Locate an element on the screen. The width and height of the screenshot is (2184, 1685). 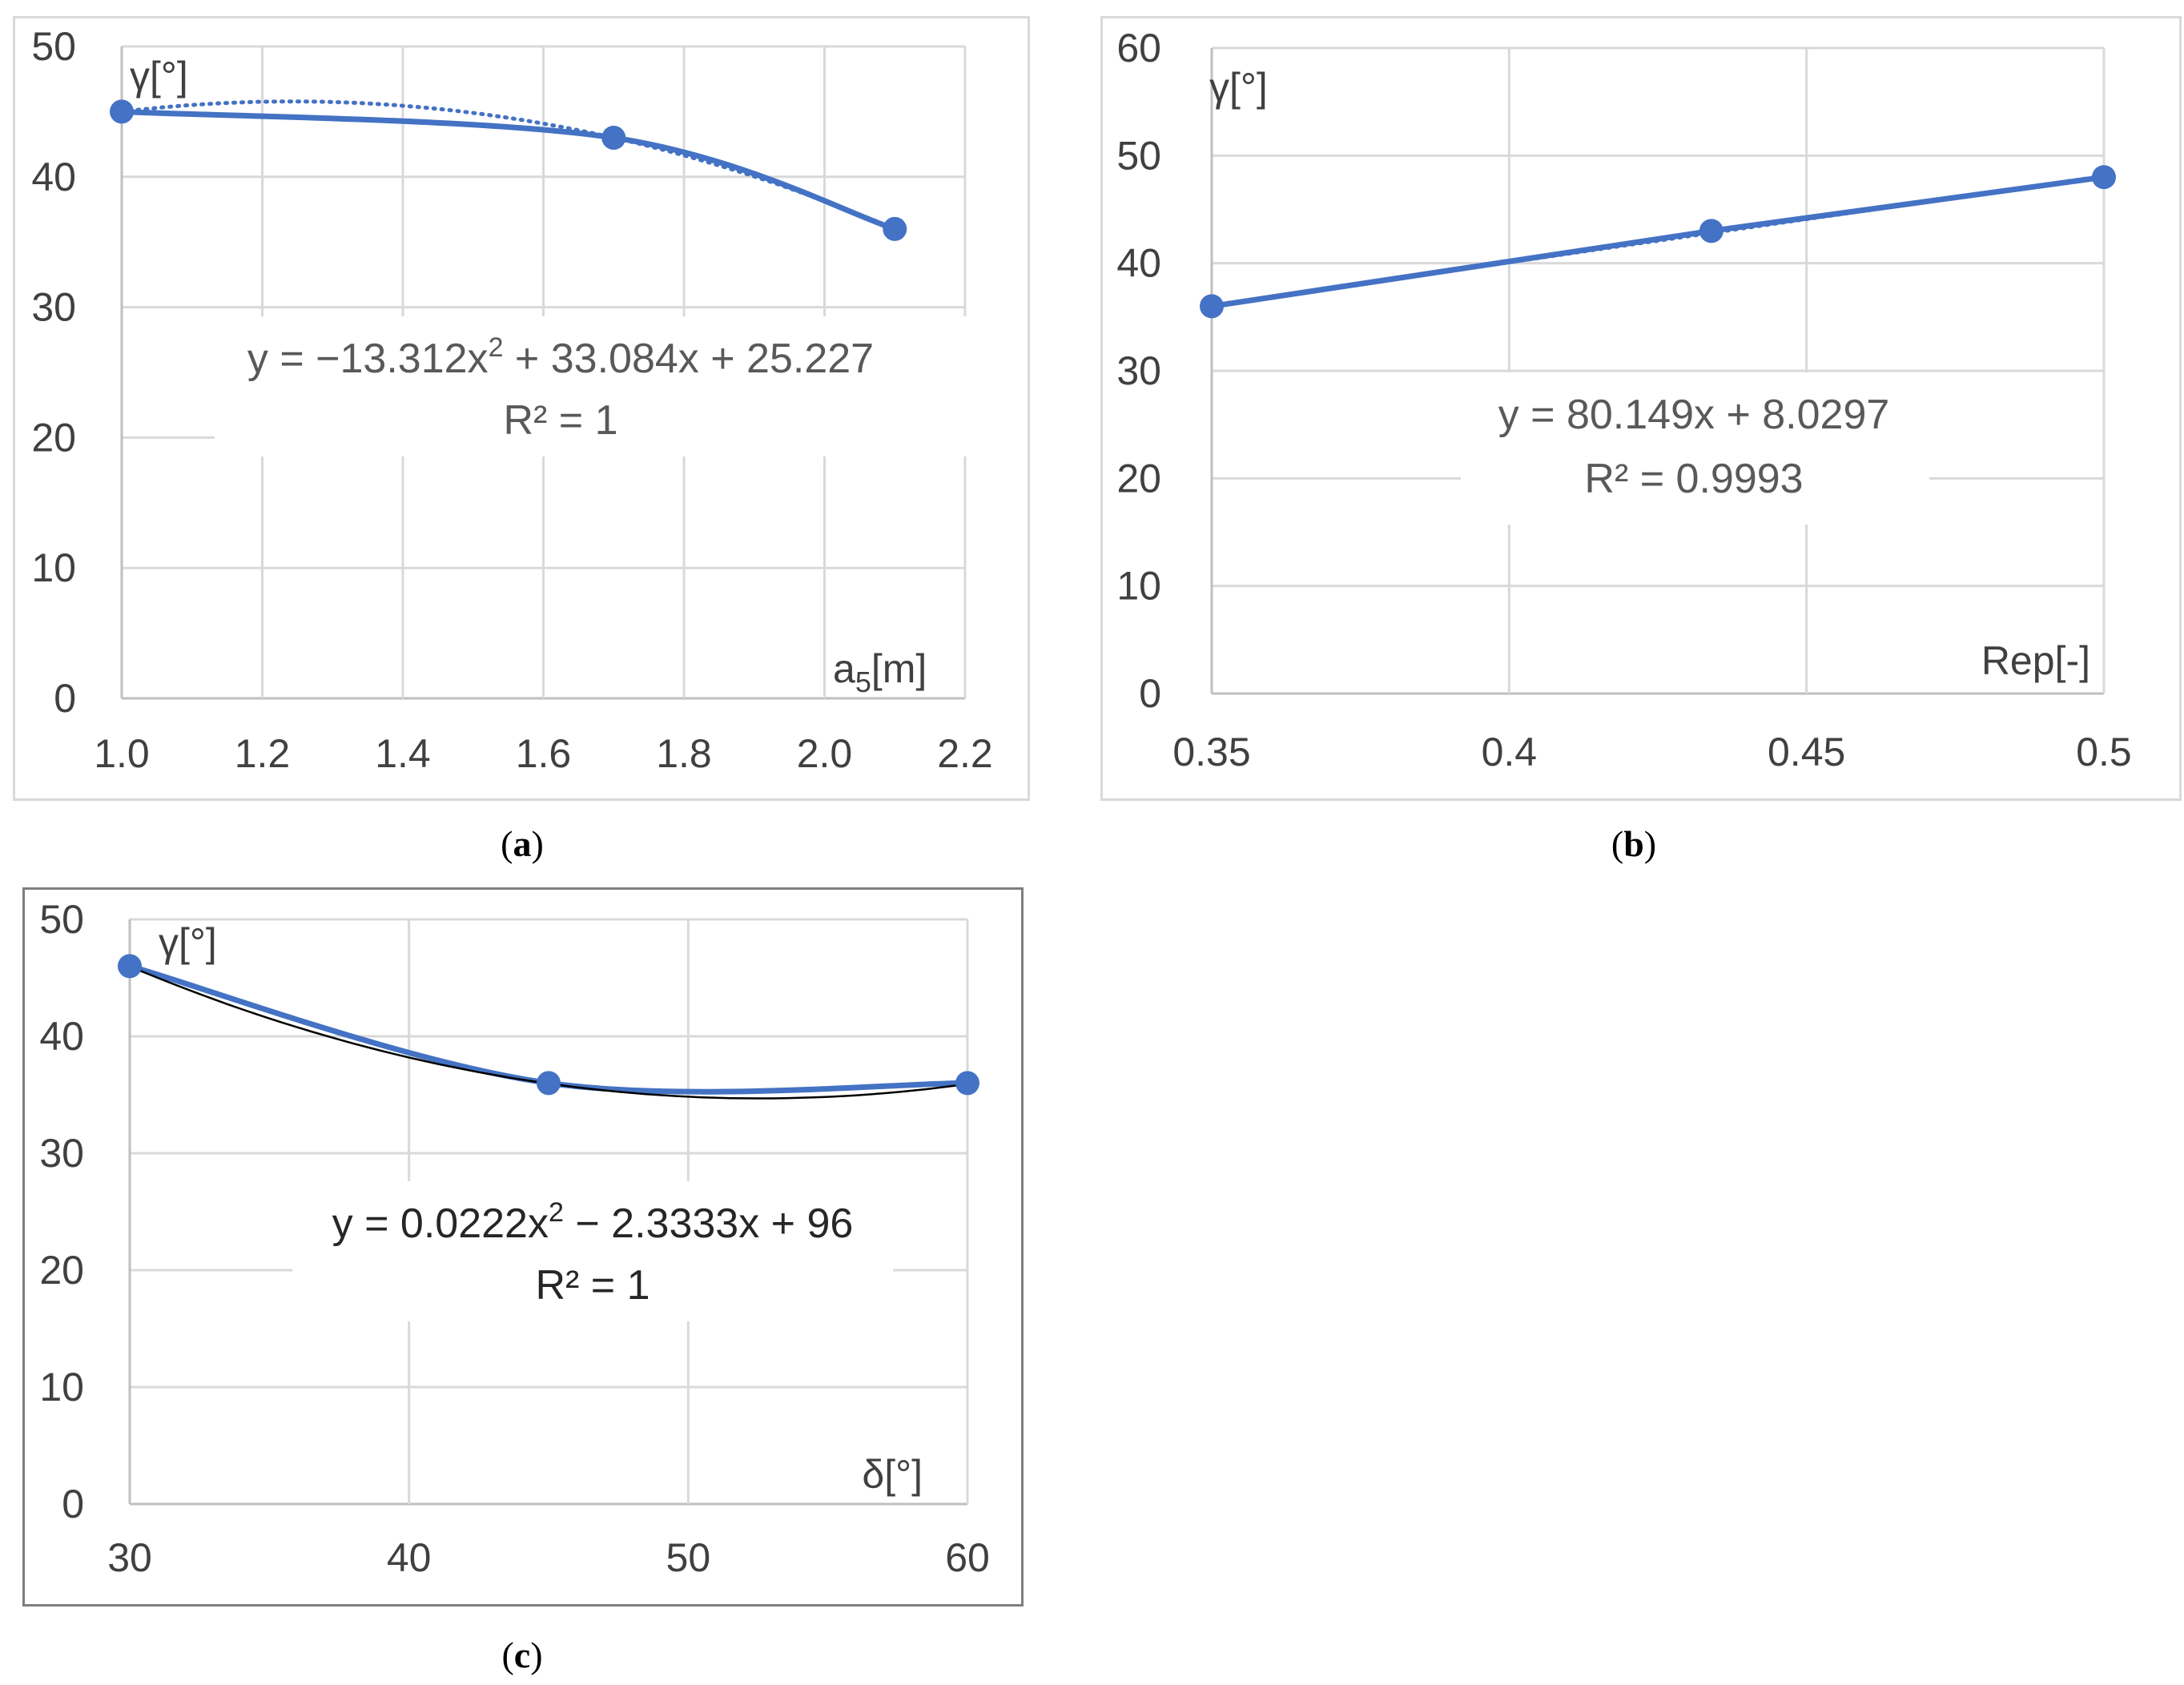
caption-b: (b) is located at coordinates (1634, 843).